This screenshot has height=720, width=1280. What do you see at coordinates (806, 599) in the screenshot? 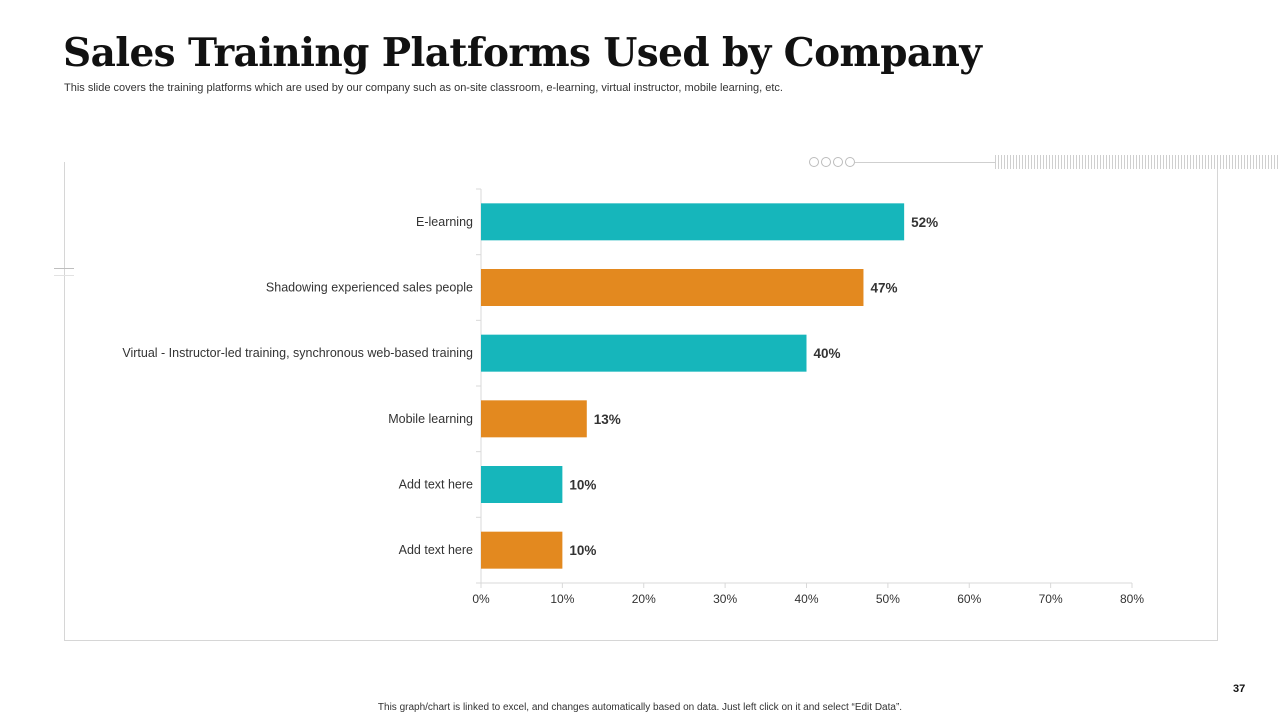
I see `x-tick-label: 40%` at bounding box center [806, 599].